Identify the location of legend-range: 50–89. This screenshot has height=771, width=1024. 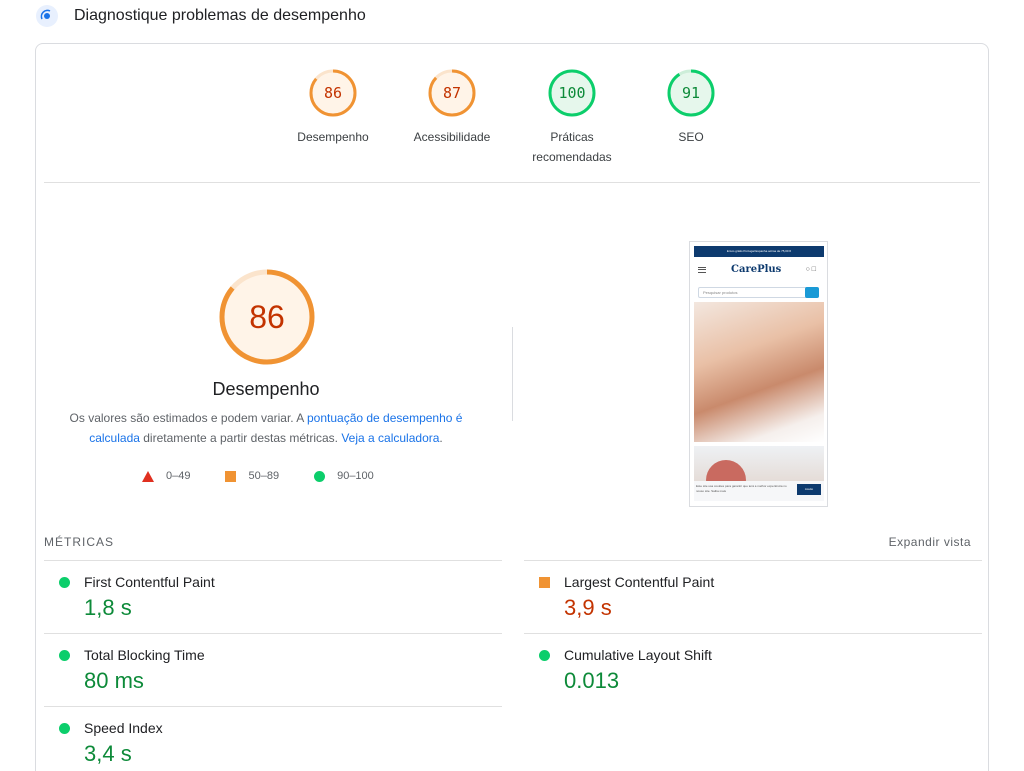
(264, 476).